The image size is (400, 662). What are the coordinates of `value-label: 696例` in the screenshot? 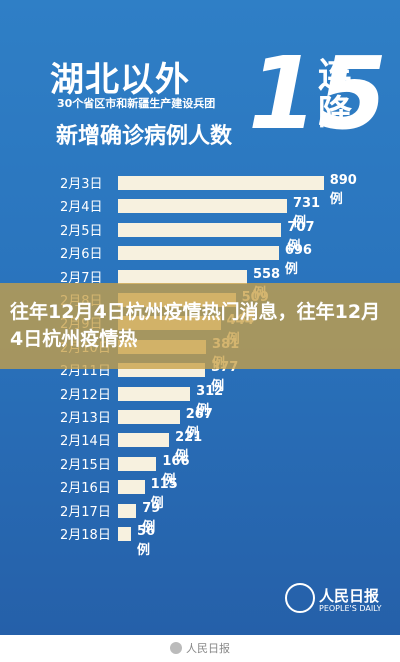 It's located at (298, 260).